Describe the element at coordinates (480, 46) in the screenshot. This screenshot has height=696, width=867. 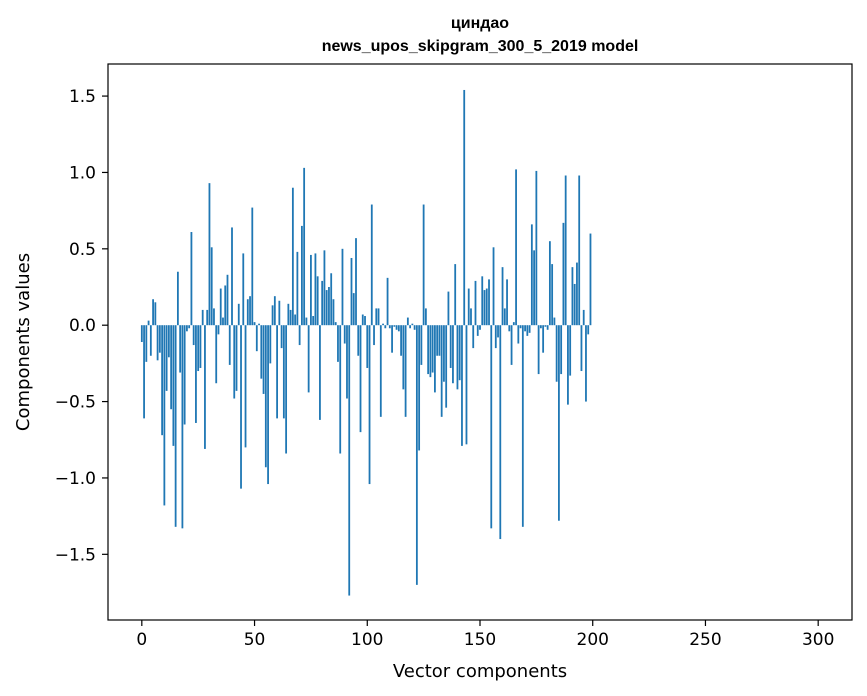
I see `chart-title-line-2: news_upos_skipgram_300_5_2019 model` at that location.